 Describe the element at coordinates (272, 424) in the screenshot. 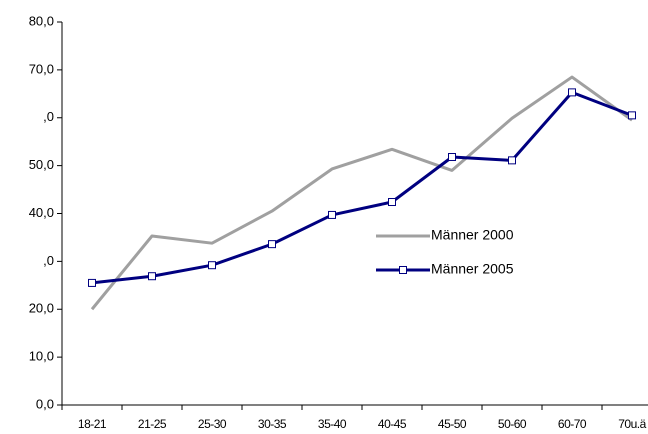

I see `x-tick-label: 30-35` at that location.